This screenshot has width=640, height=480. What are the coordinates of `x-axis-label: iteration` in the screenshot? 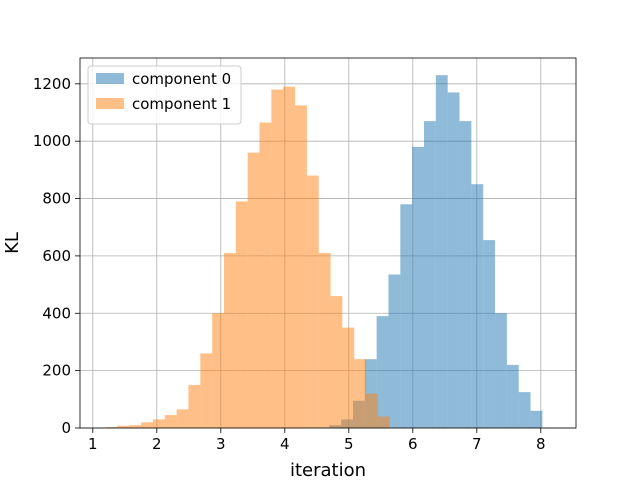 It's located at (328, 470).